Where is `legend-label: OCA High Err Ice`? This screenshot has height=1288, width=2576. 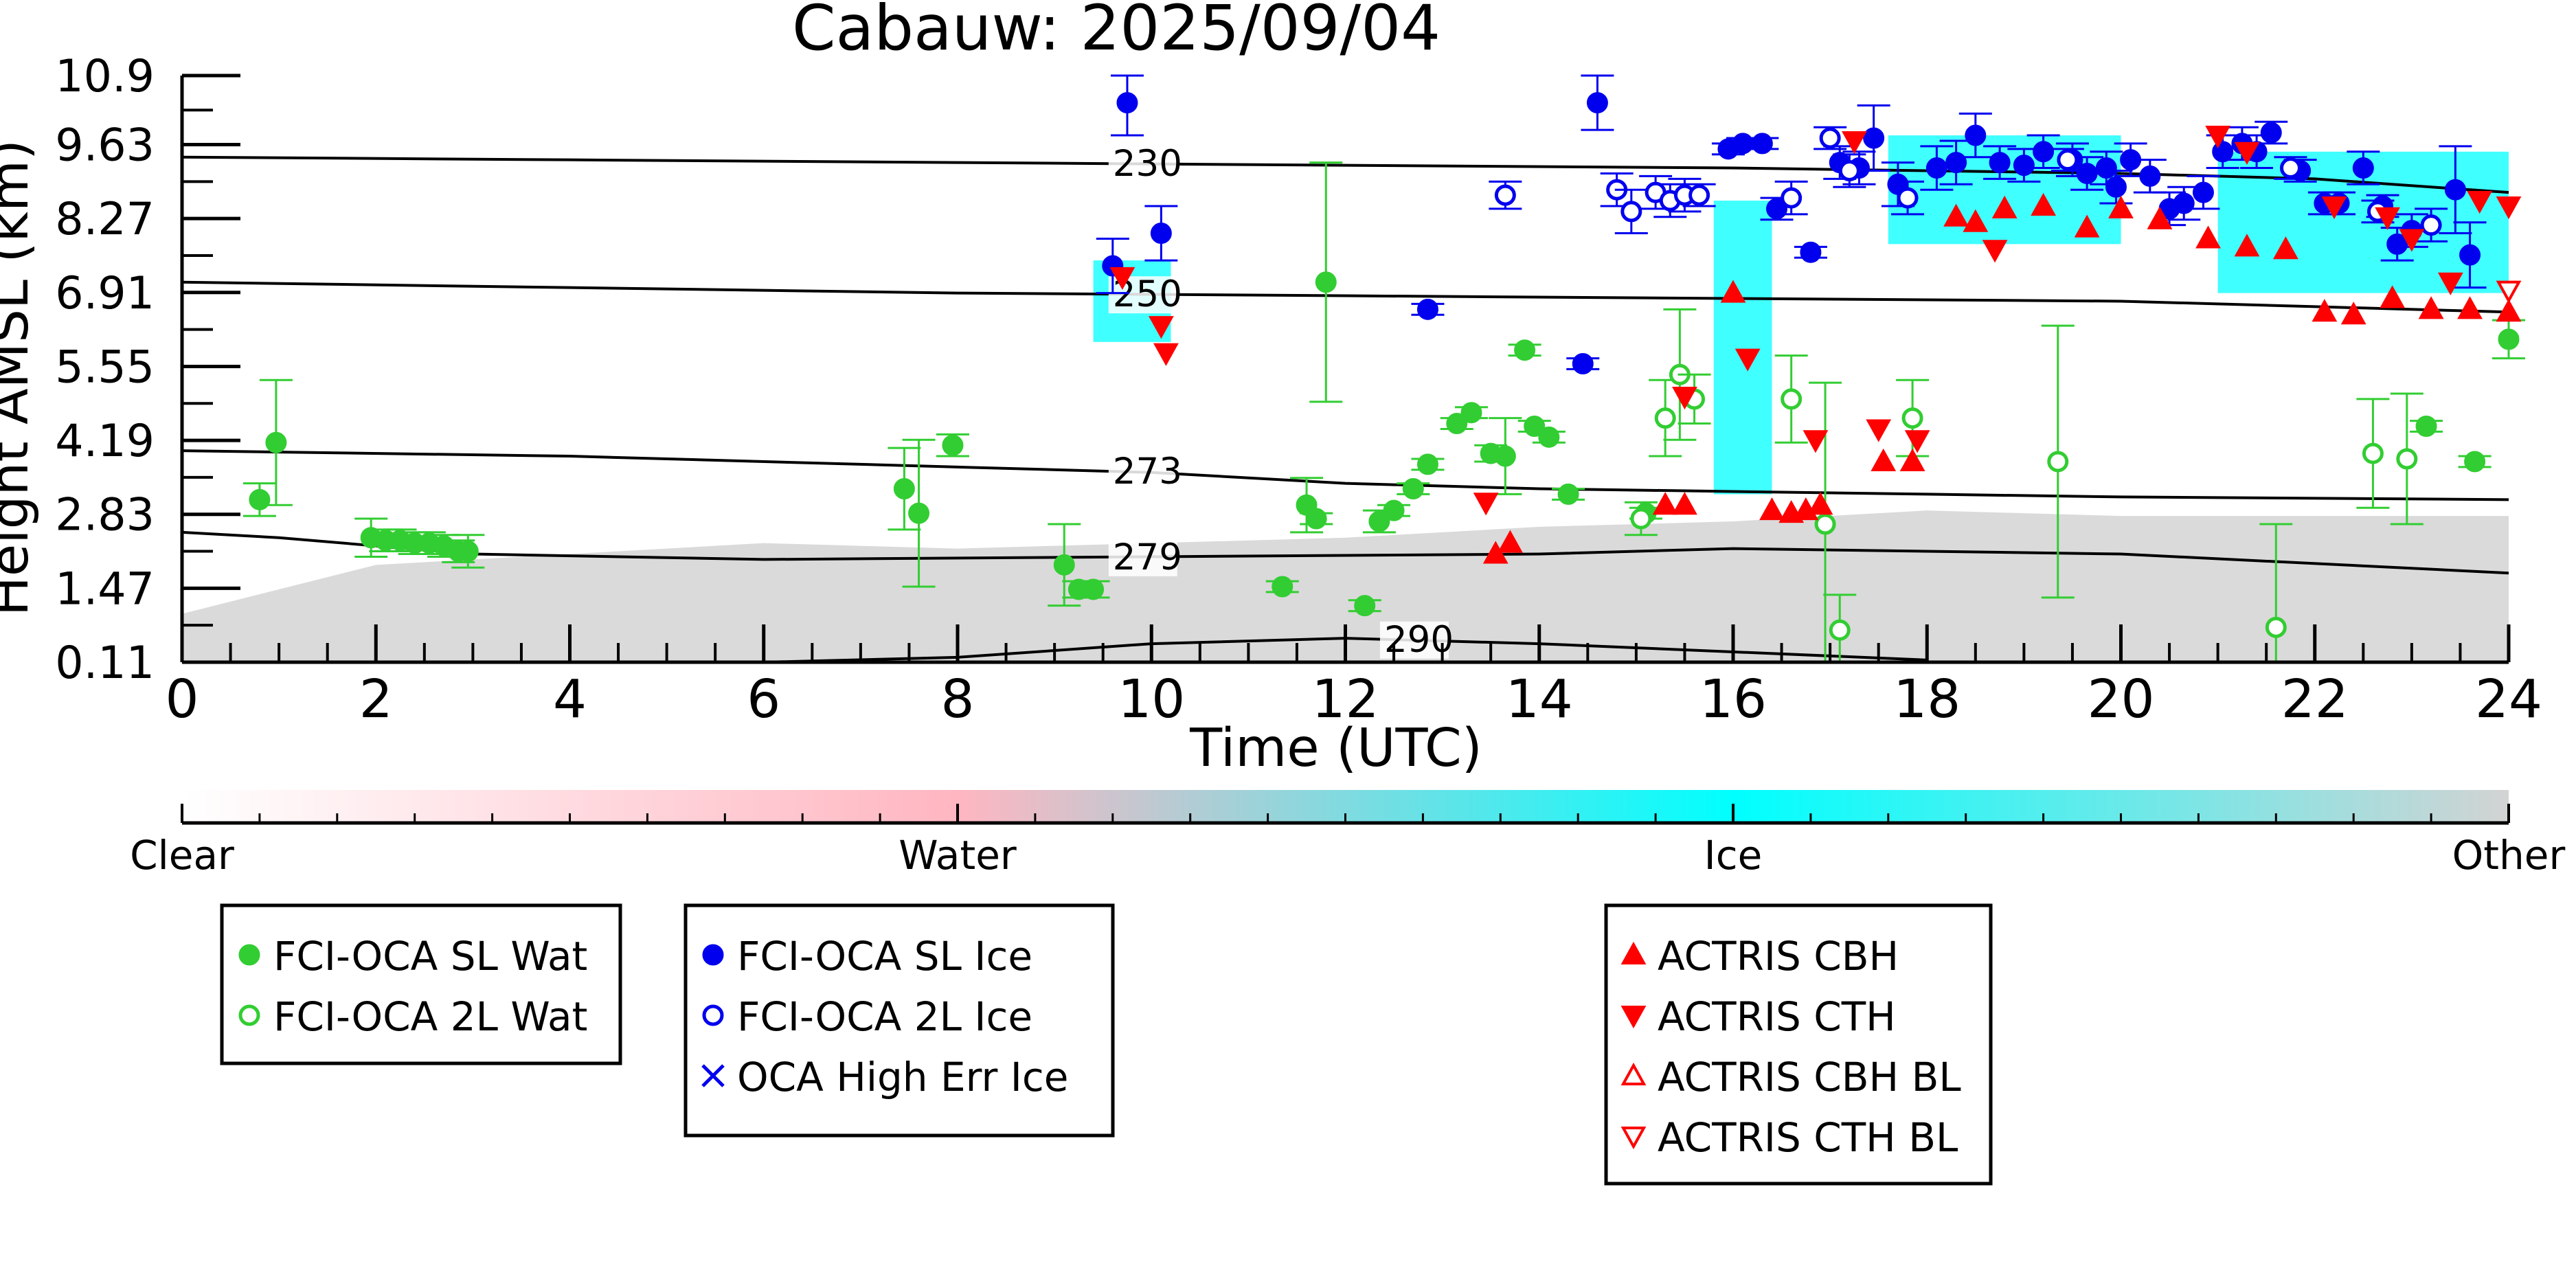 legend-label: OCA High Err Ice is located at coordinates (902, 1077).